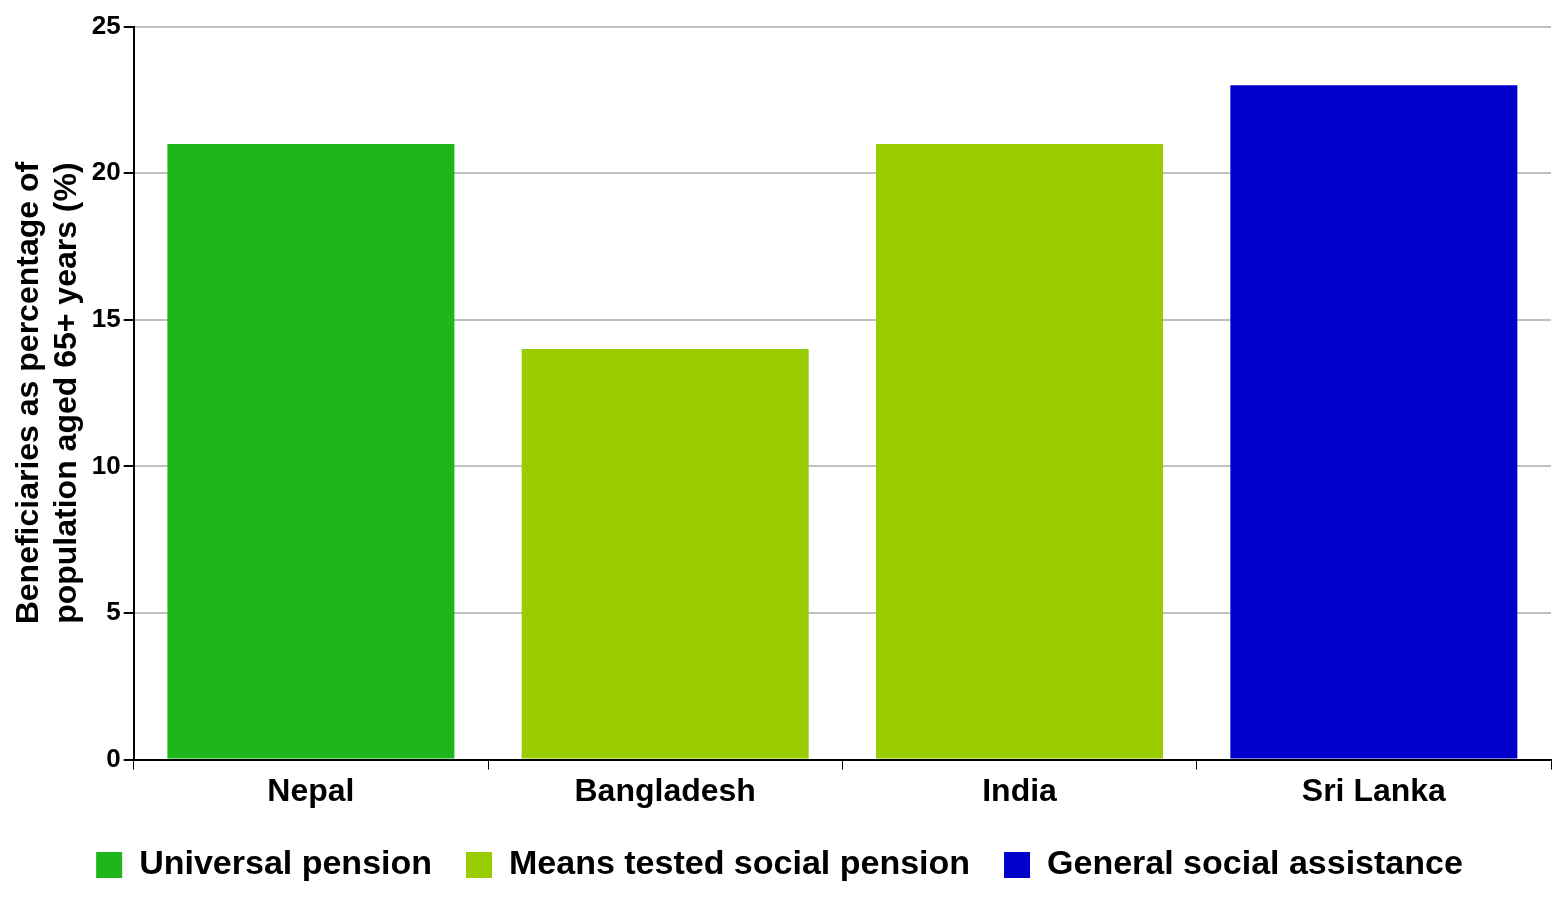  What do you see at coordinates (1020, 789) in the screenshot?
I see `x-tick-label: India` at bounding box center [1020, 789].